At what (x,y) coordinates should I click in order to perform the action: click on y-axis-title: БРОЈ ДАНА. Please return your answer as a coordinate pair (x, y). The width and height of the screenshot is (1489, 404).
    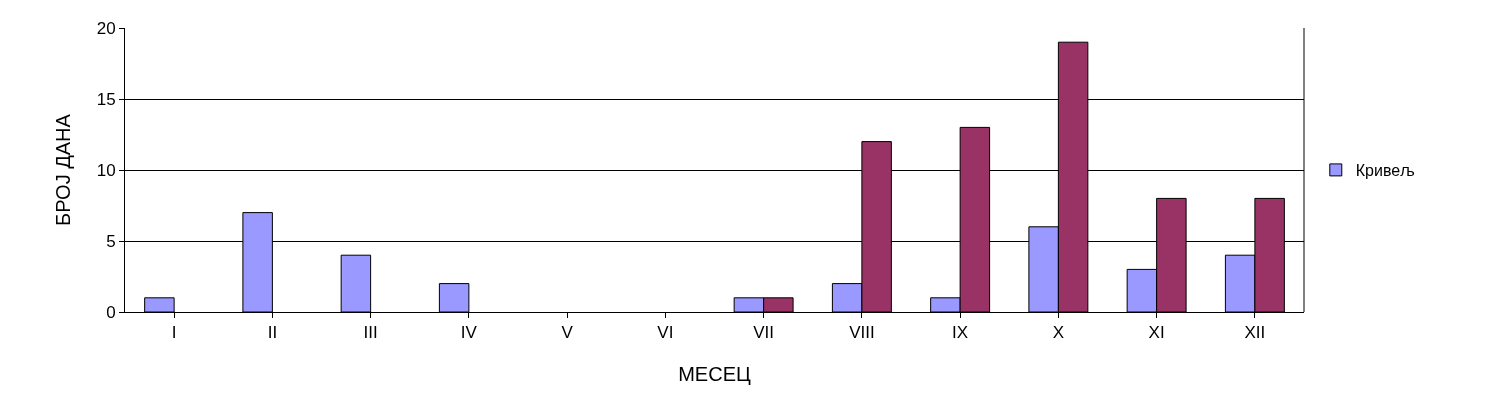
    Looking at the image, I should click on (63, 169).